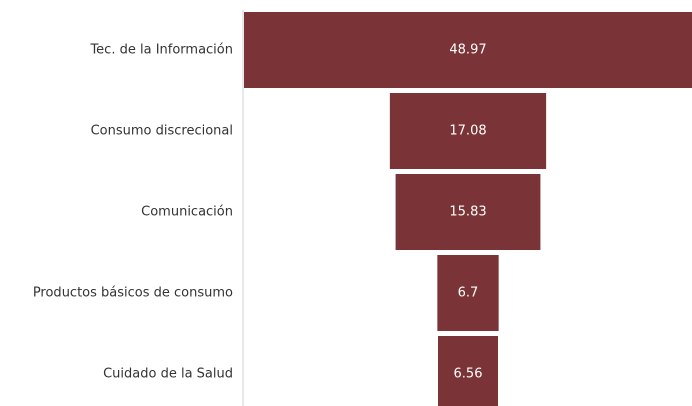 This screenshot has width=692, height=406. Describe the element at coordinates (162, 131) in the screenshot. I see `category-label: Consumo discrecional` at that location.